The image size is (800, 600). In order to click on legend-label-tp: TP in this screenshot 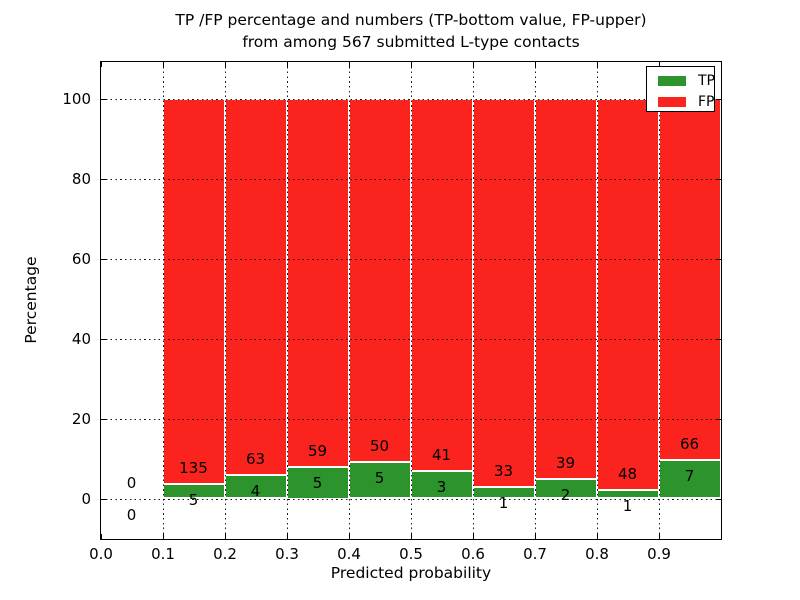, I will do `click(706, 81)`.